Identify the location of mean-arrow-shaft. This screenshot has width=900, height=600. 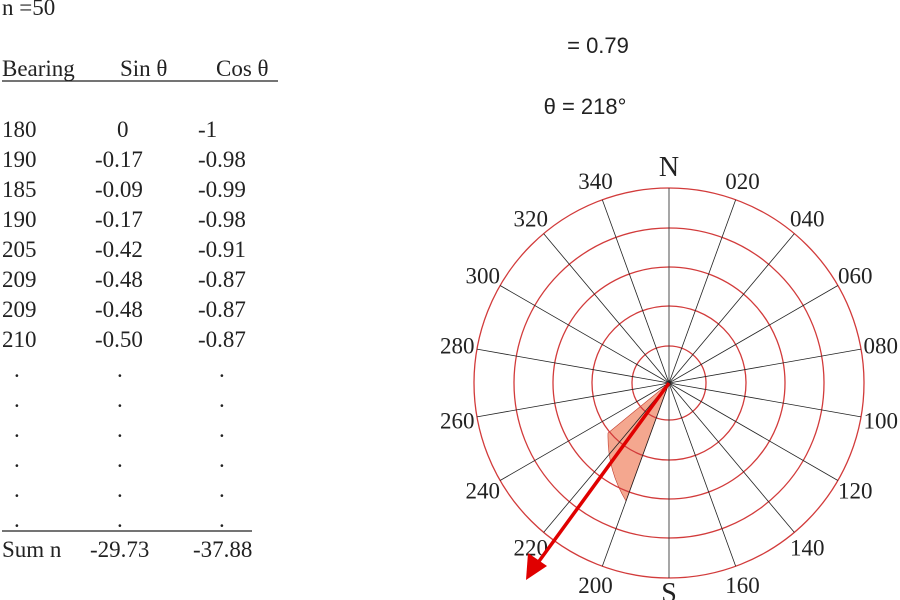
(603, 473).